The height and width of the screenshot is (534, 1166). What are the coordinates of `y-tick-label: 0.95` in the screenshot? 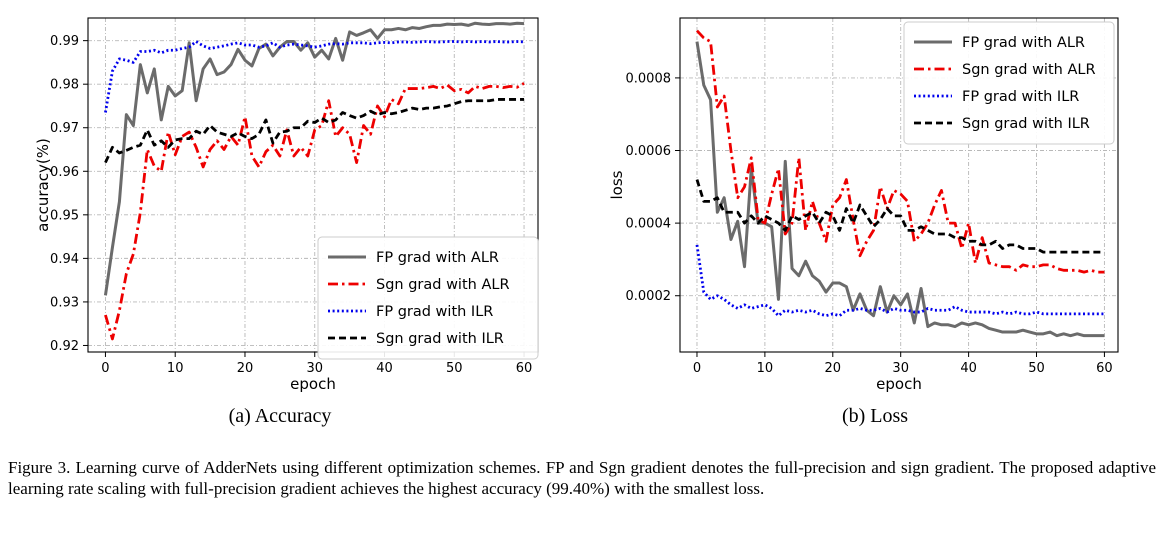 It's located at (64, 215).